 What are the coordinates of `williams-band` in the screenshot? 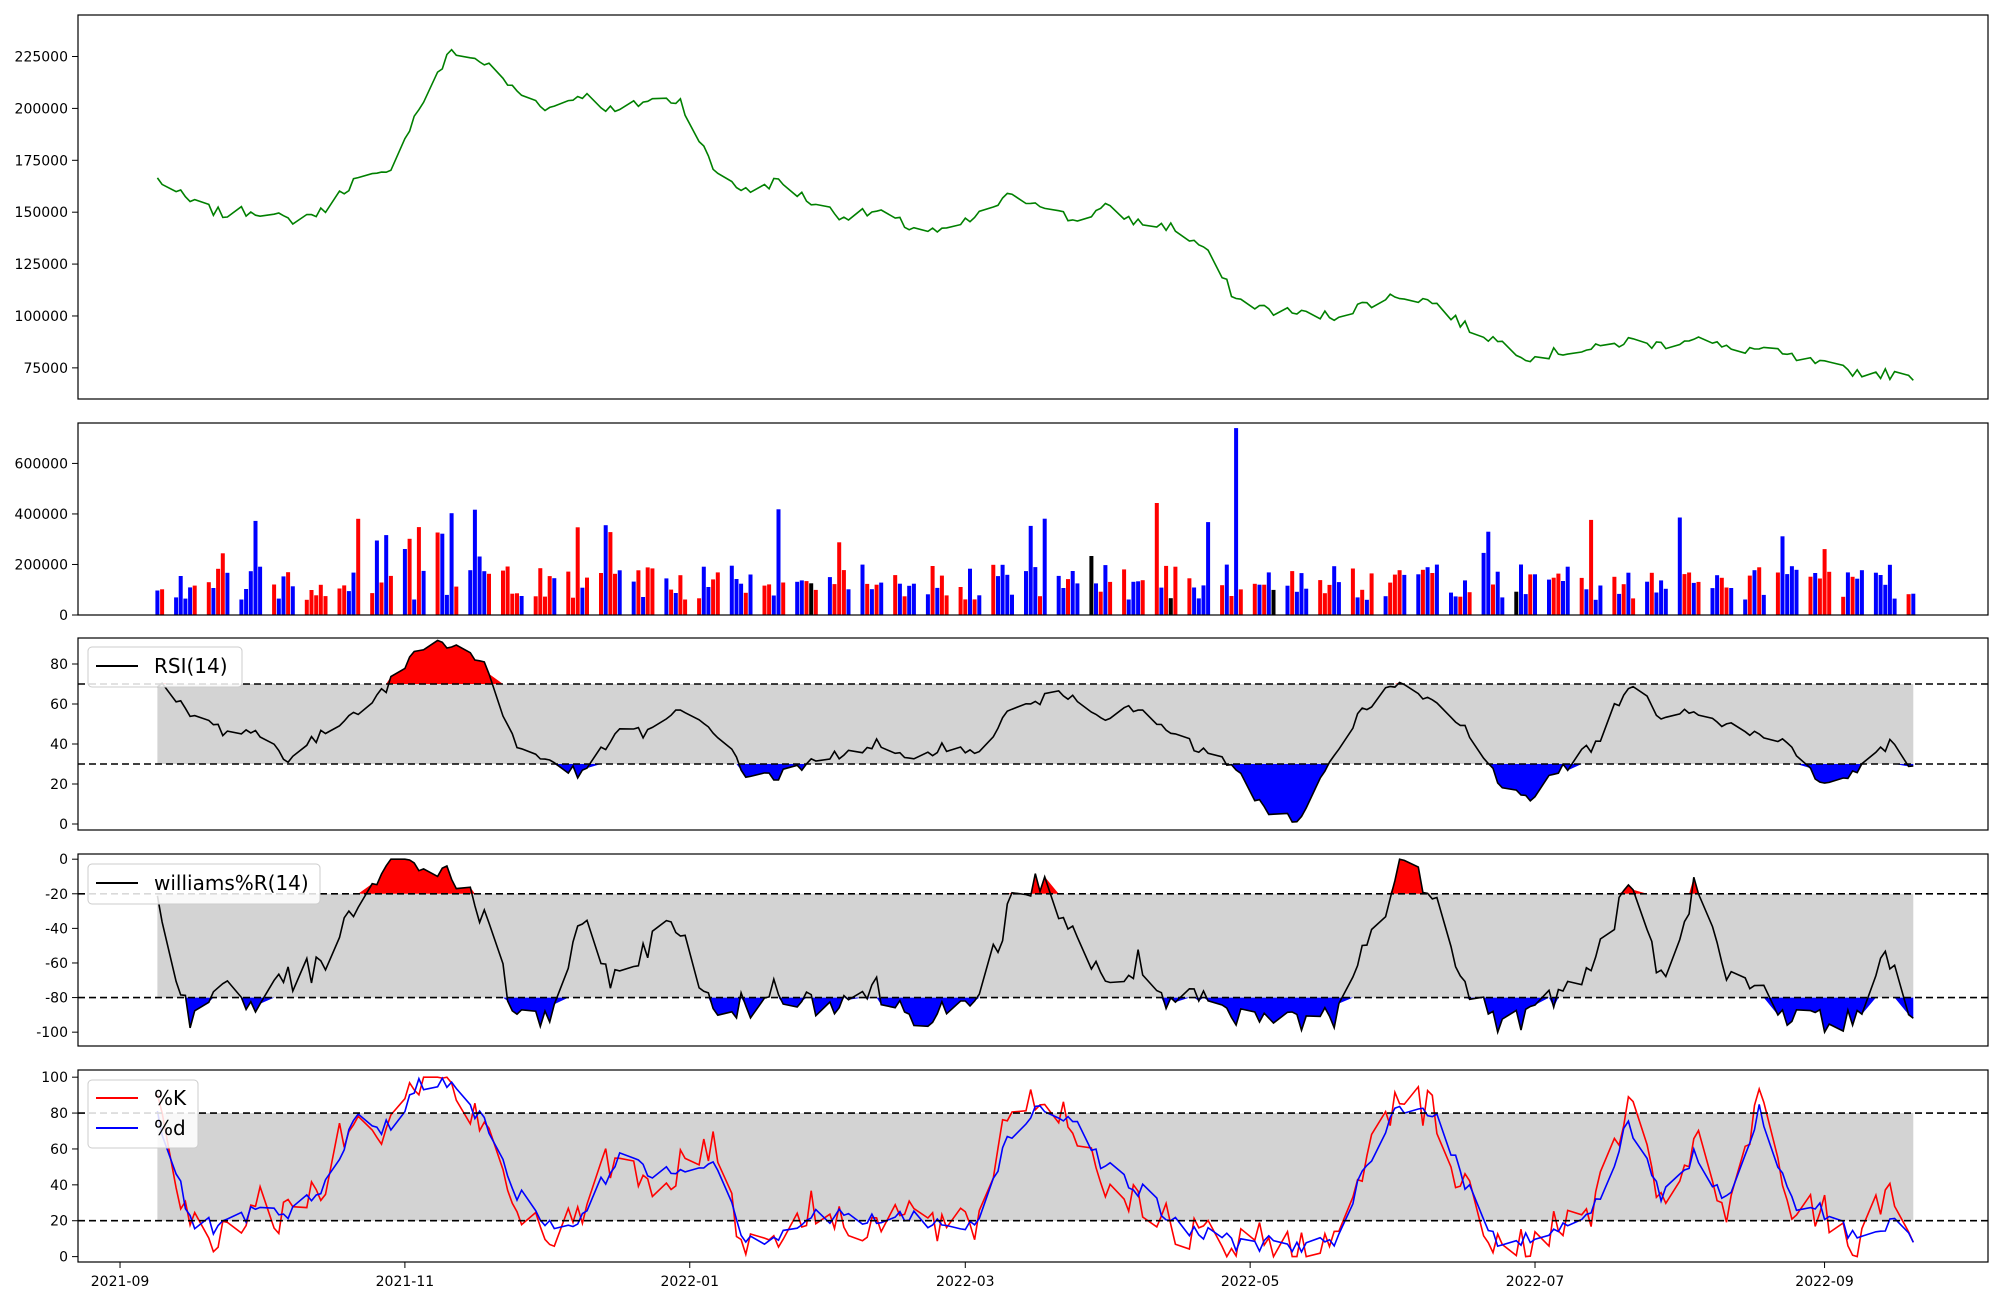 It's located at (1035, 945).